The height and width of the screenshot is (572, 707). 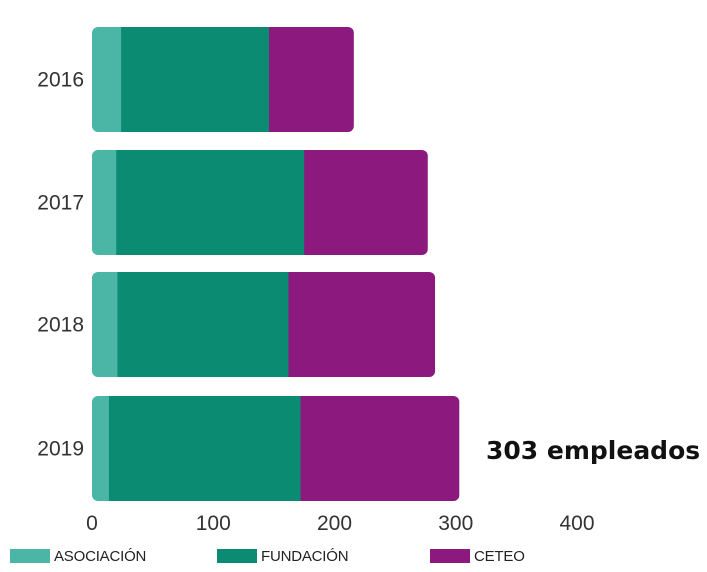 What do you see at coordinates (60, 80) in the screenshot?
I see `category-label-2016: 2016` at bounding box center [60, 80].